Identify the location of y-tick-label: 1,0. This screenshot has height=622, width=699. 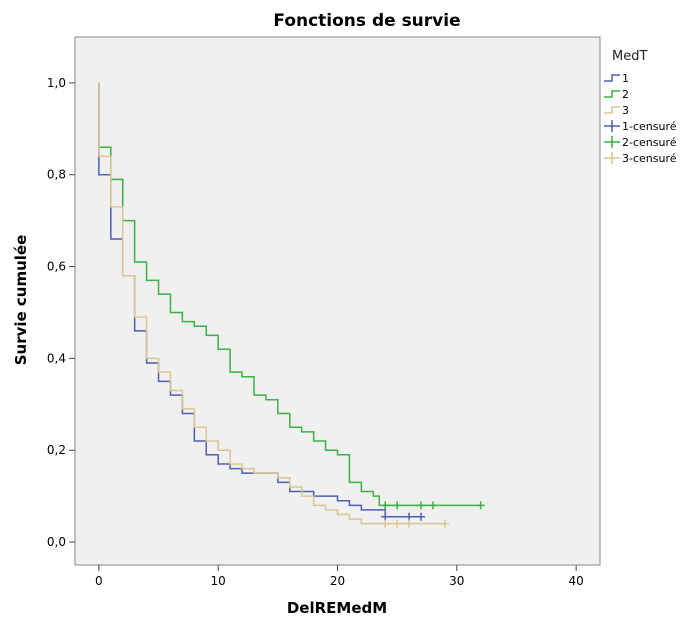
(56, 83).